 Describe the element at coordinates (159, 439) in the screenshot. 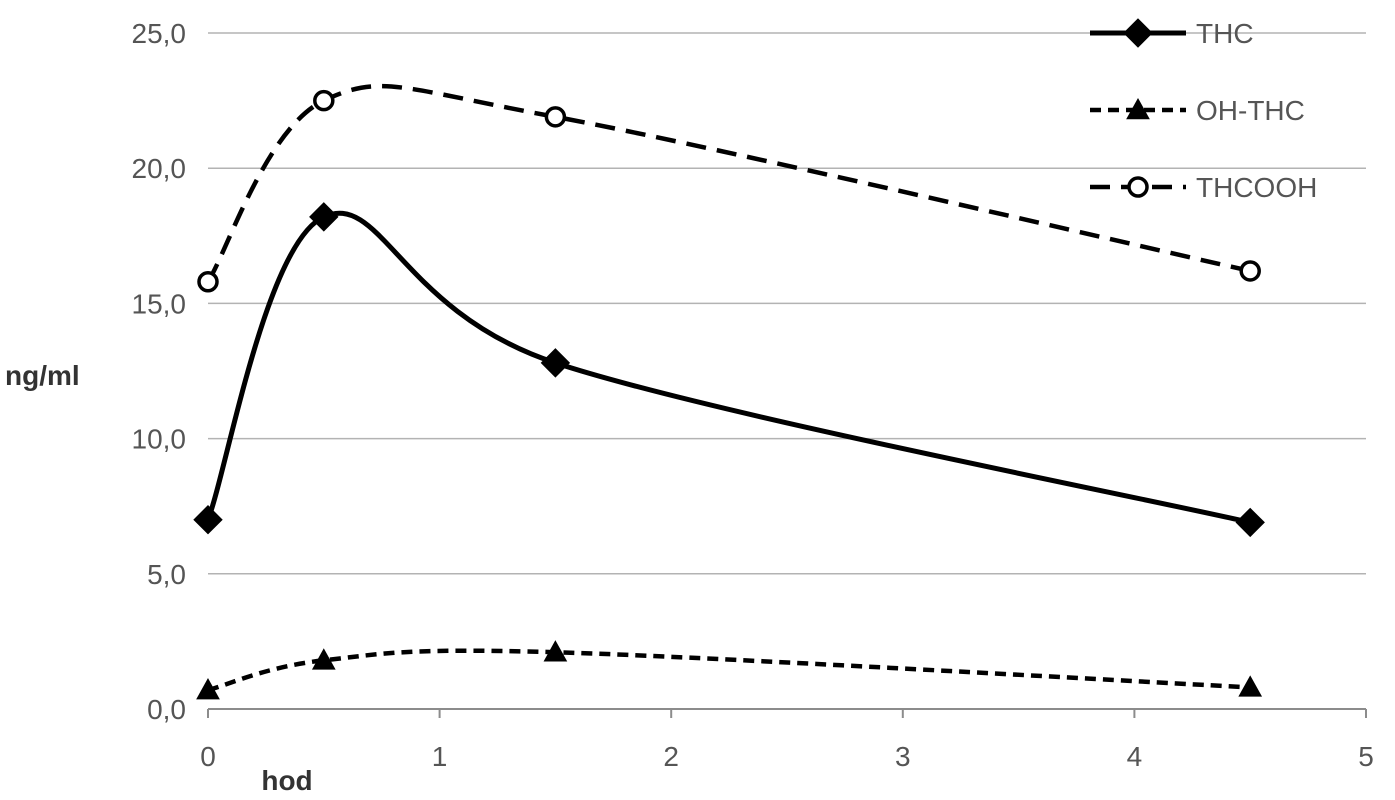

I see `y-tick-label: 10,0` at that location.